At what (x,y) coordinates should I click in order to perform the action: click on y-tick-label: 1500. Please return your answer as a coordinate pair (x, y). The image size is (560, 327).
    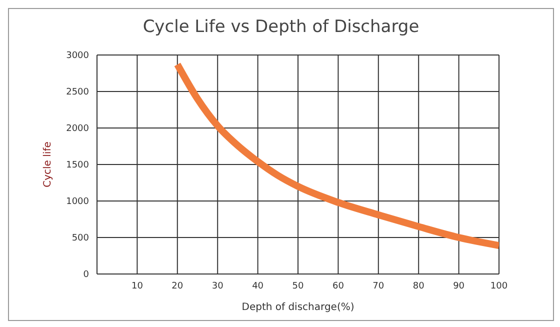
    Looking at the image, I should click on (78, 165).